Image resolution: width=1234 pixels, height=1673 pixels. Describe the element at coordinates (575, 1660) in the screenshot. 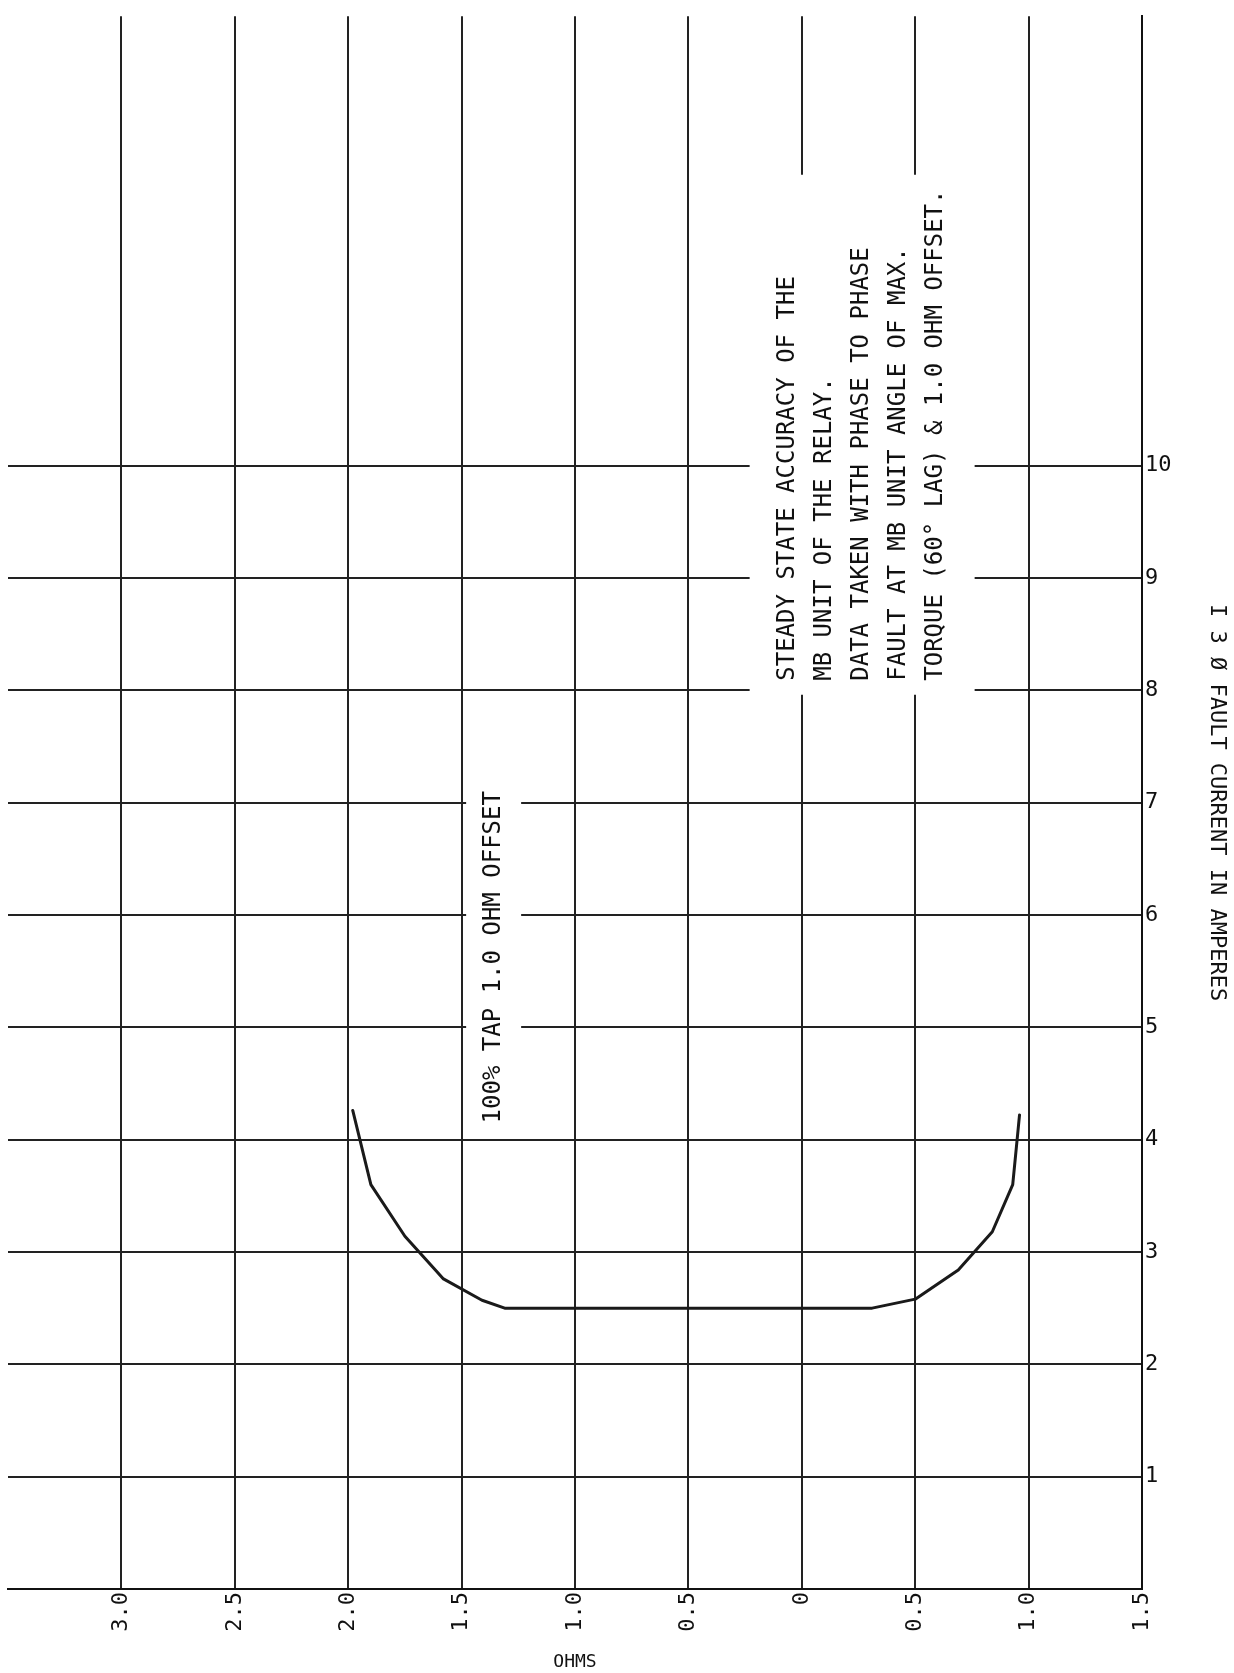

I see `x-axis-title: OHMS` at that location.